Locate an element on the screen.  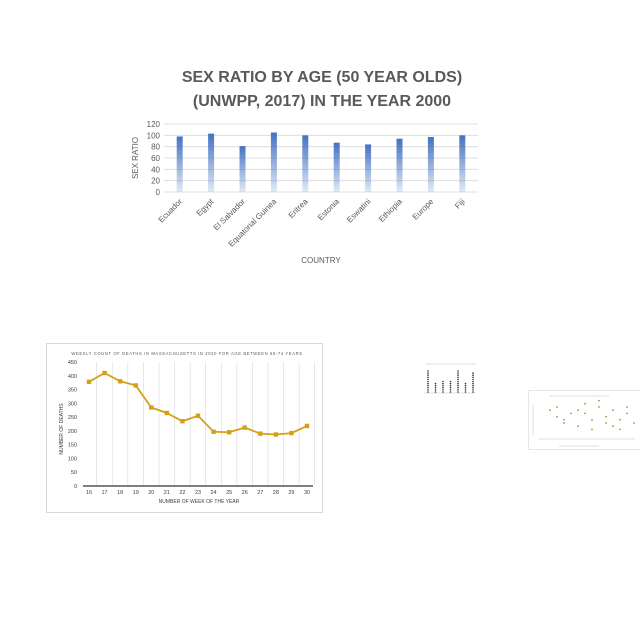
small-dot-chart-svg is located at coordinates (450, 378).